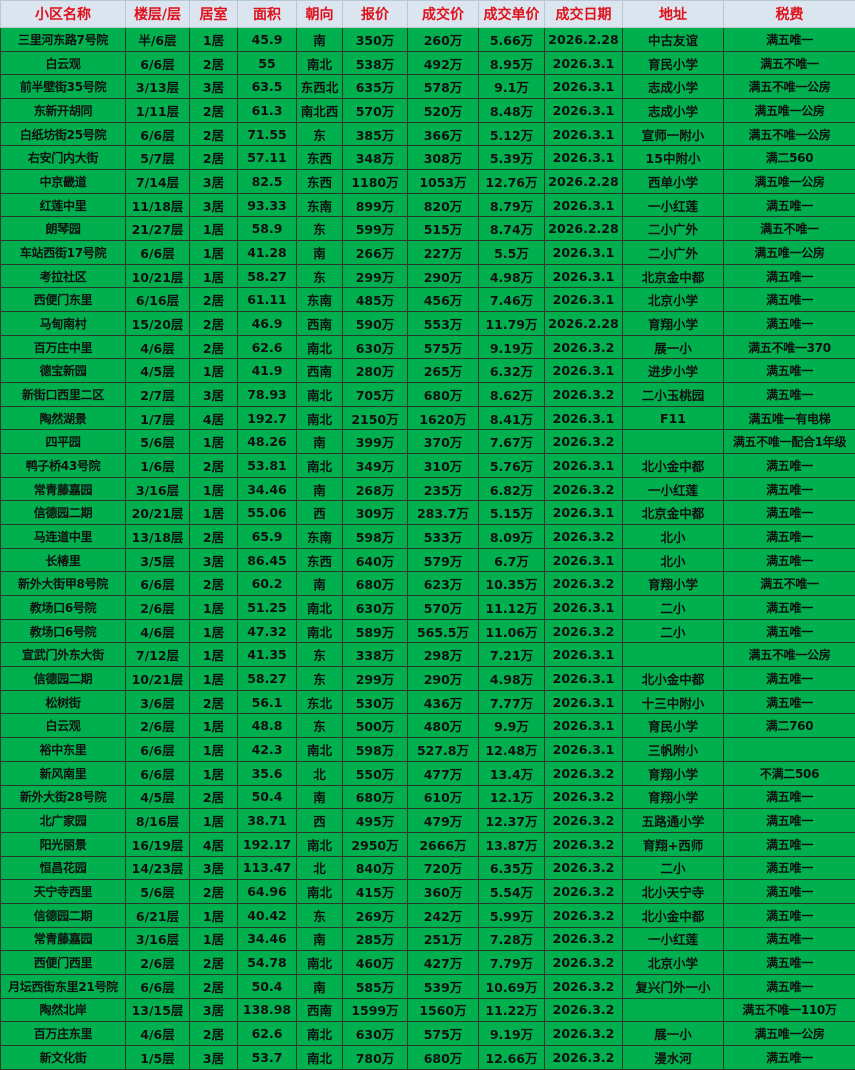 This screenshot has width=855, height=1070. I want to click on cell-school: 15中附小, so click(673, 158).